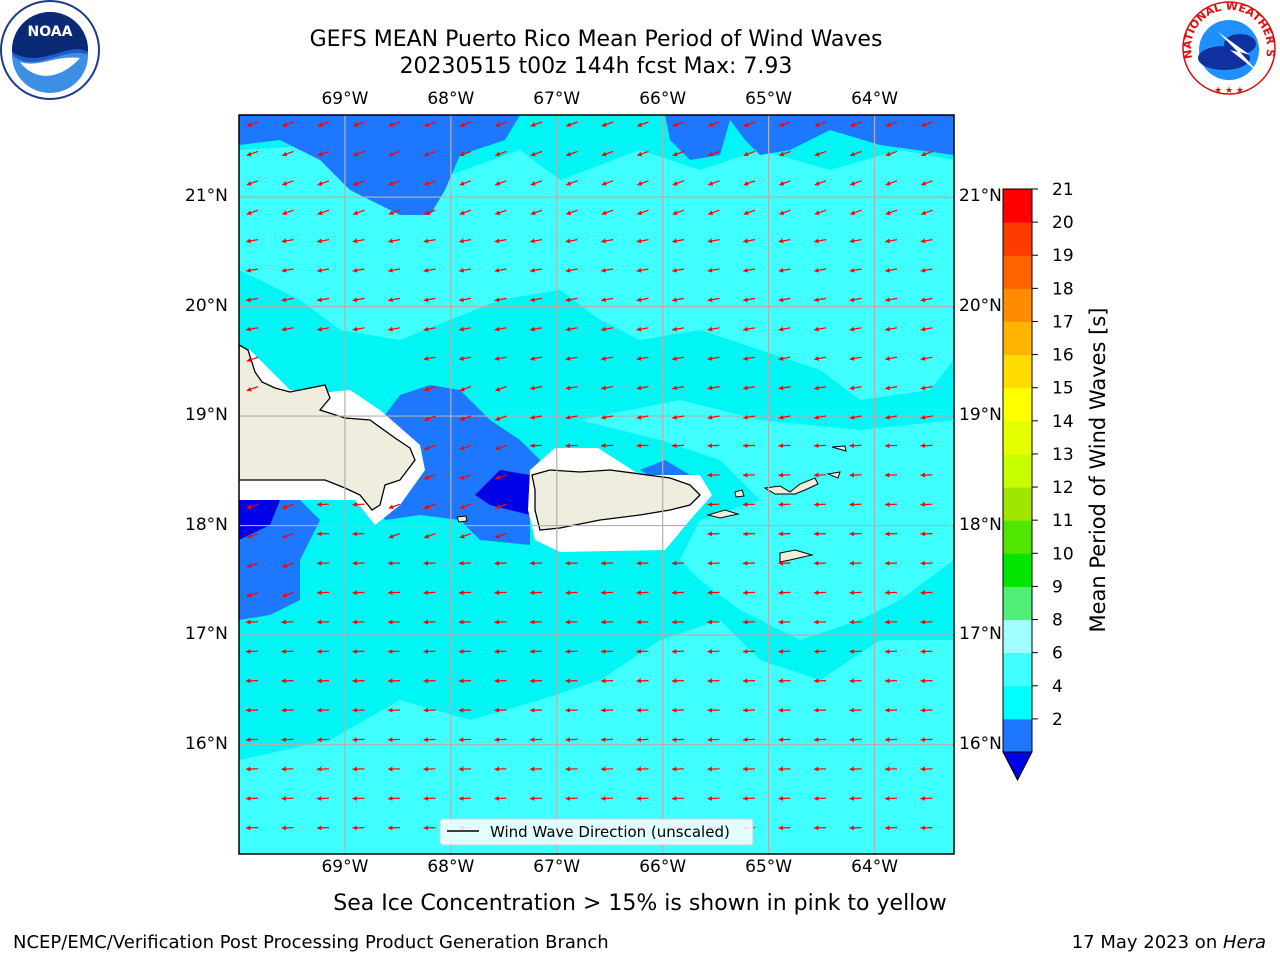 Image resolution: width=1280 pixels, height=960 pixels. What do you see at coordinates (1147, 942) in the screenshot?
I see `footer-date-text: 17 May 2023 on` at bounding box center [1147, 942].